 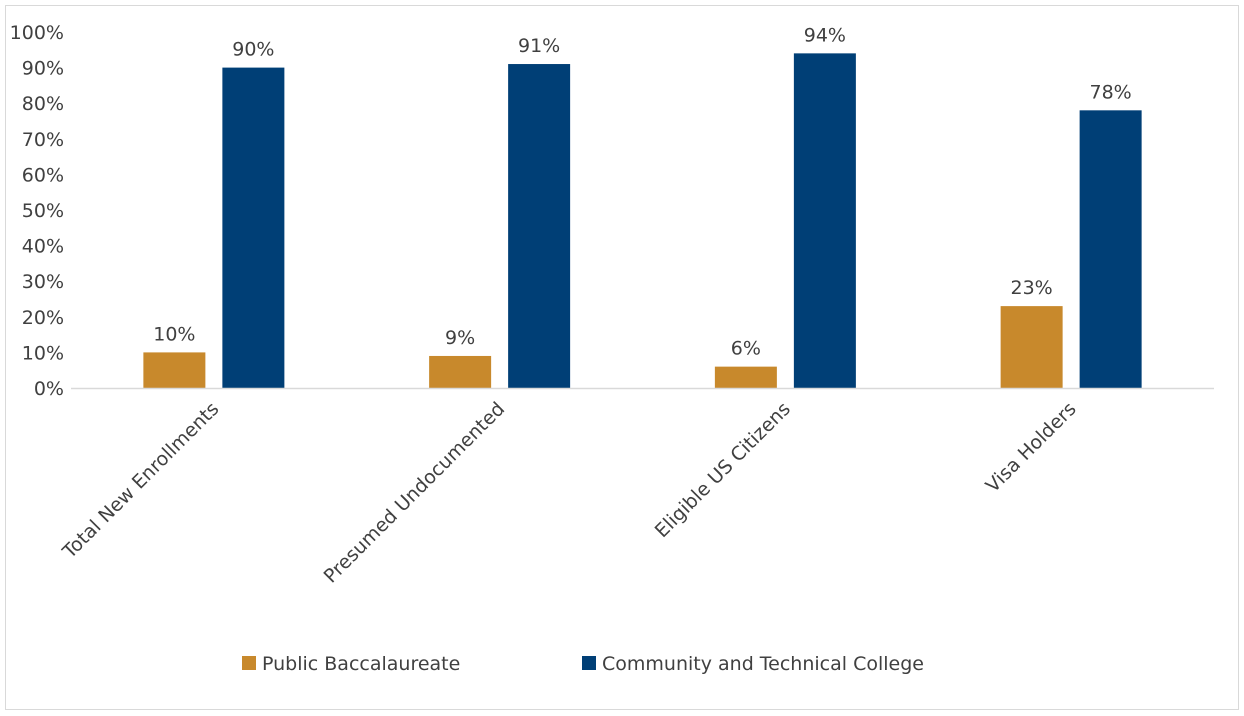 I want to click on y-tick-label: 20%, so click(x=43, y=318).